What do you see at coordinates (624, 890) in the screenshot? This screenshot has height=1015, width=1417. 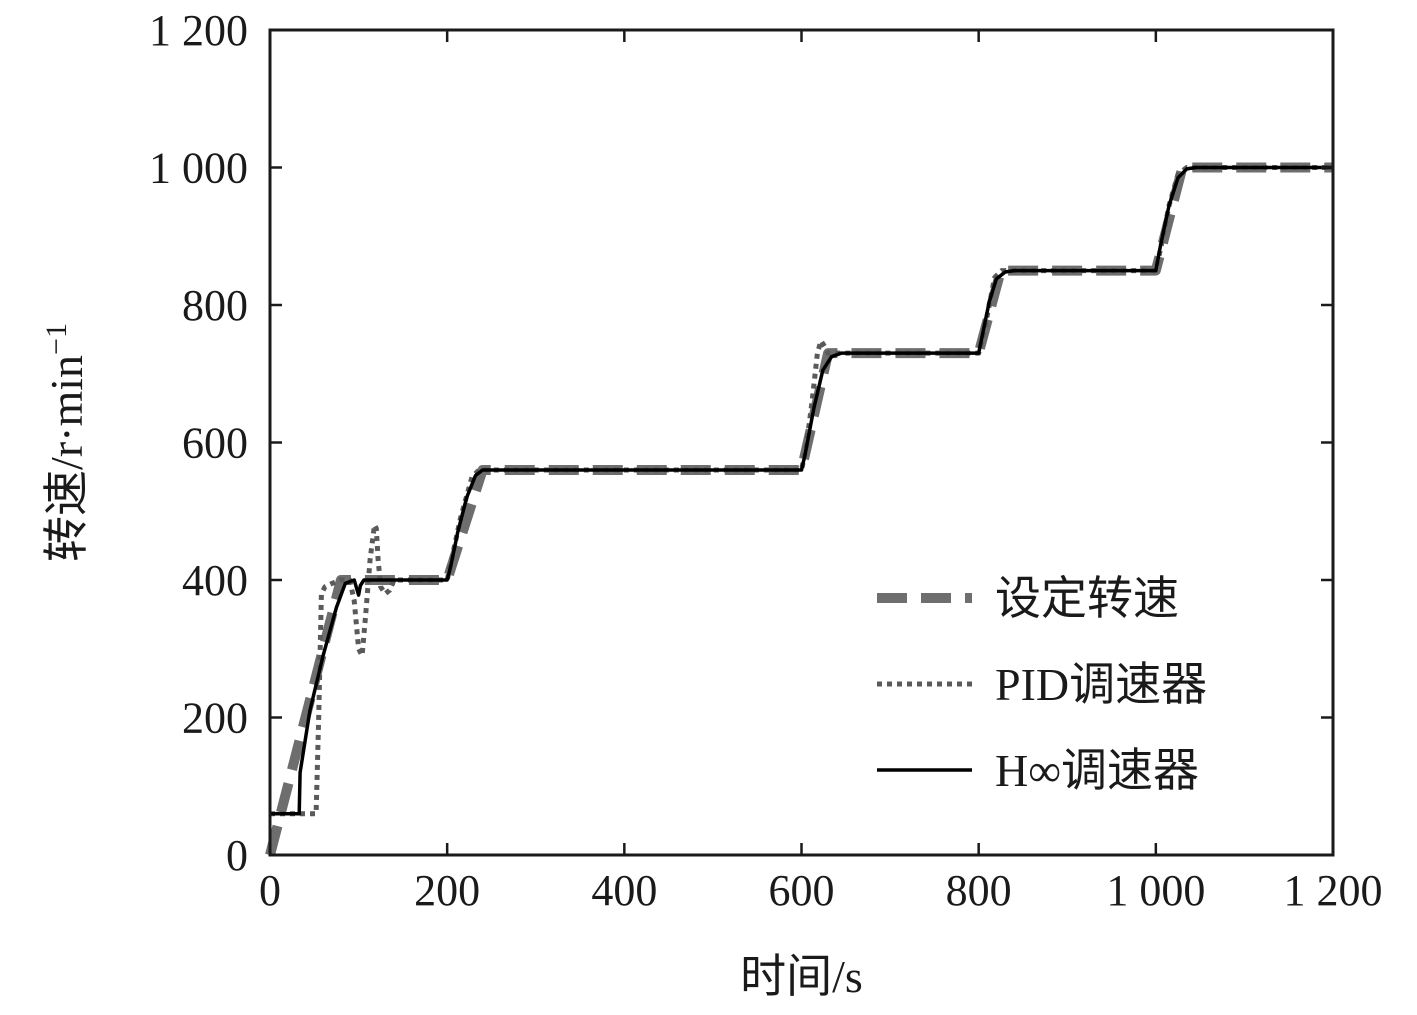 I see `x-tick-label: 400` at bounding box center [624, 890].